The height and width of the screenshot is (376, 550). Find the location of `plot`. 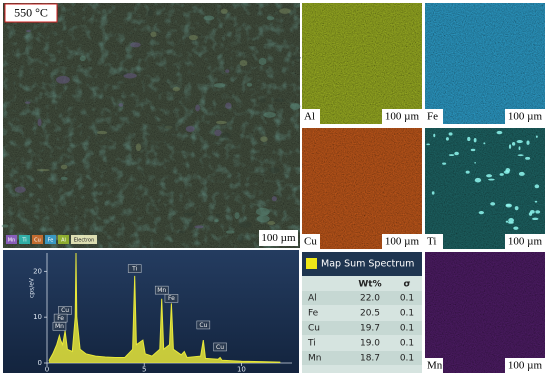

plot is located at coordinates (164, 307).